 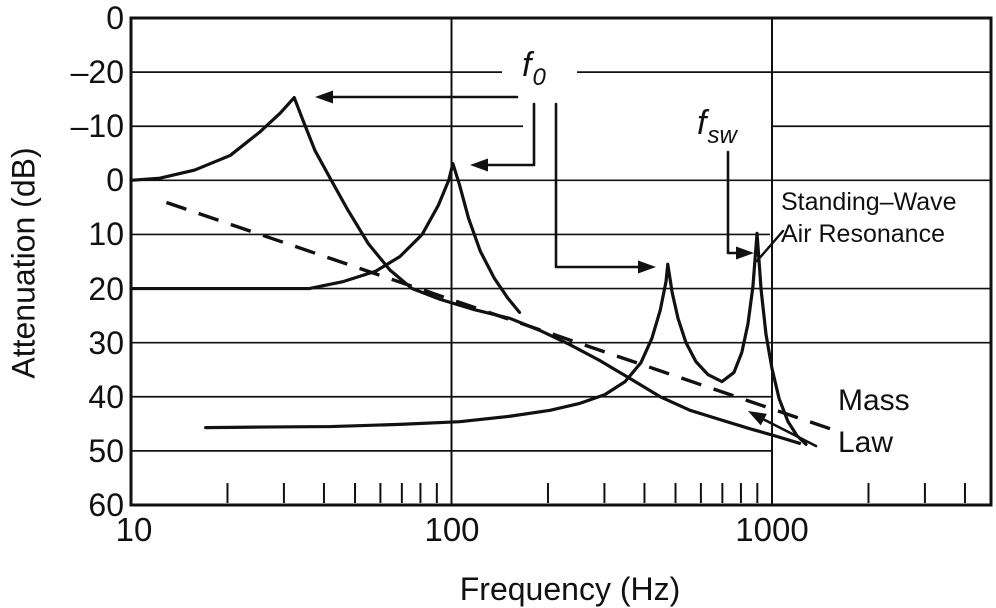 I want to click on y-tick-label: –10, so click(x=97, y=126).